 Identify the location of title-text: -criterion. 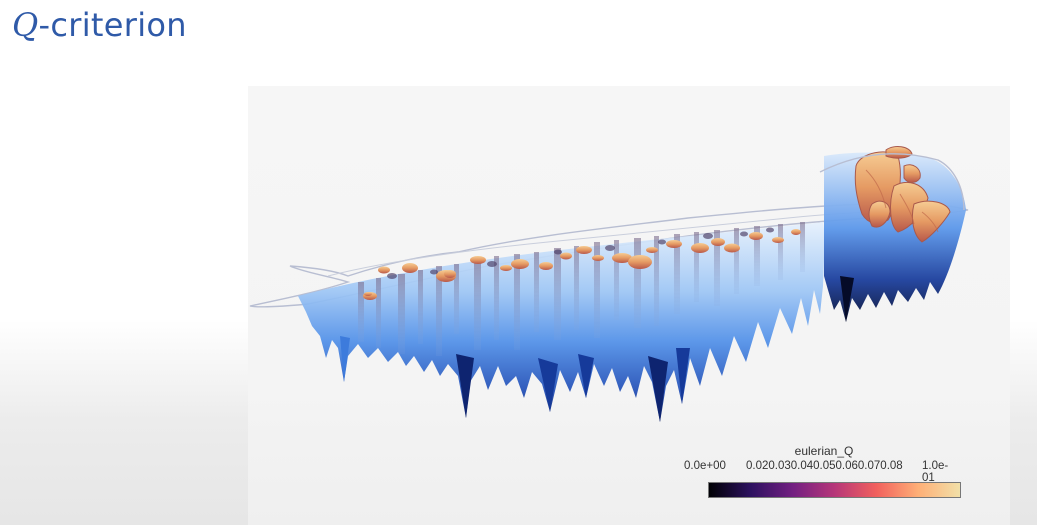
(112, 25).